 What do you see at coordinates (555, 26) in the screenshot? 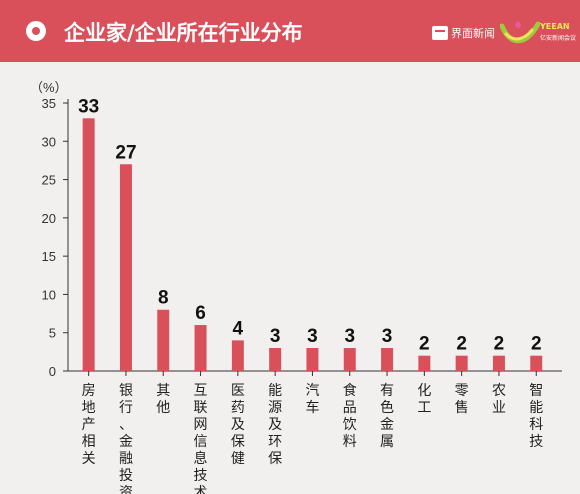
I see `yeean-logo-text: YEEAN` at bounding box center [555, 26].